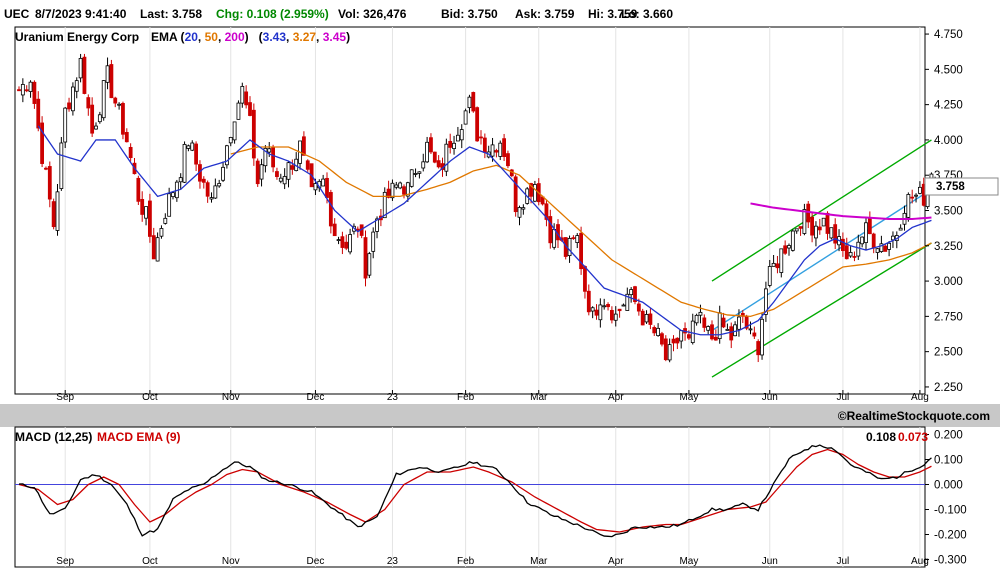 The image size is (1000, 575). I want to click on macd-current-value: 0.108, so click(881, 437).